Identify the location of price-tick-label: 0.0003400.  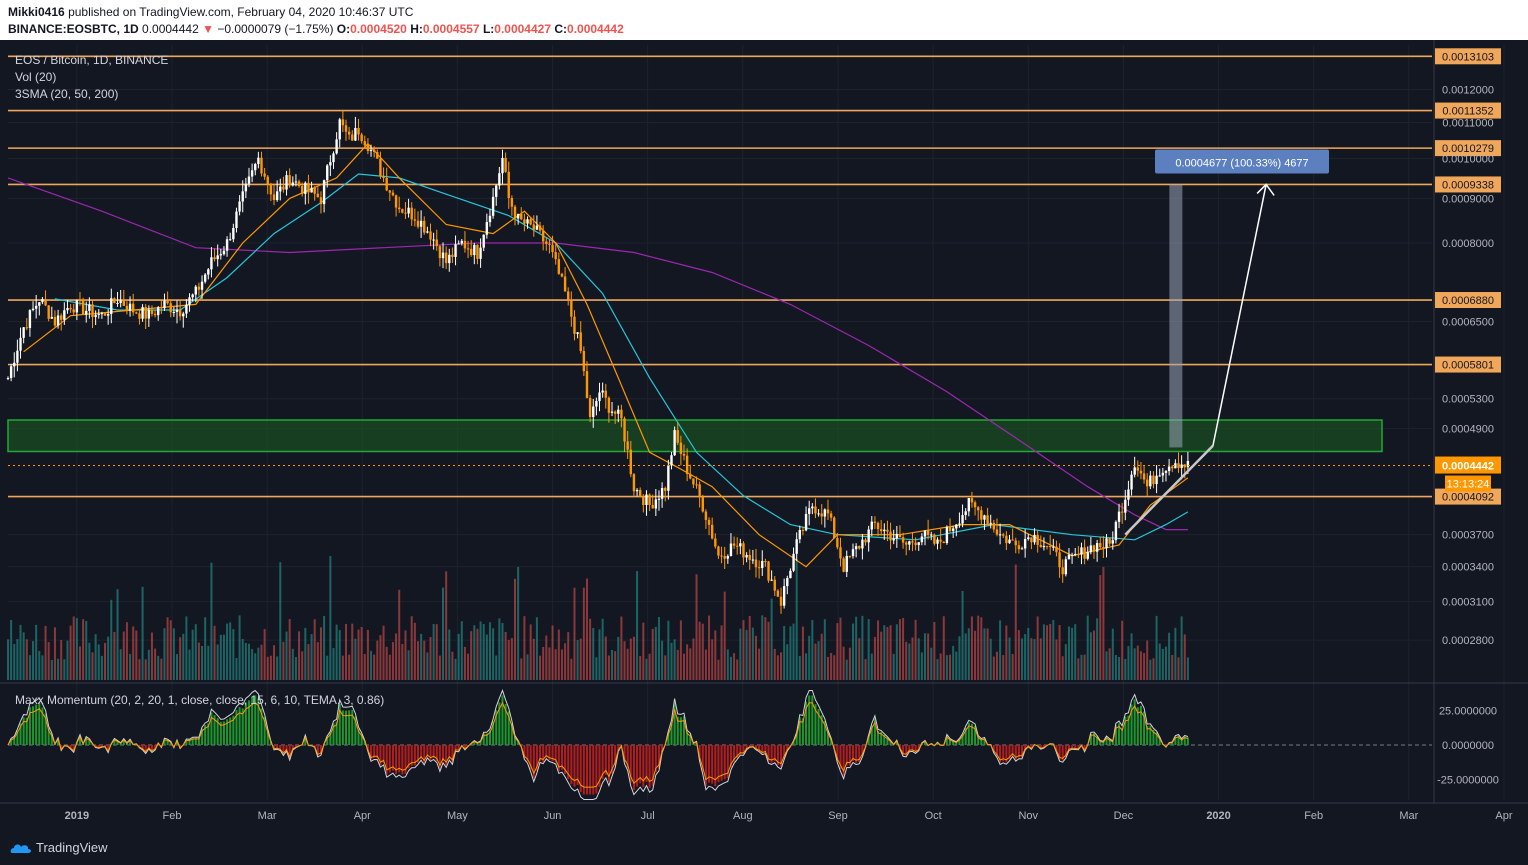
(1468, 568).